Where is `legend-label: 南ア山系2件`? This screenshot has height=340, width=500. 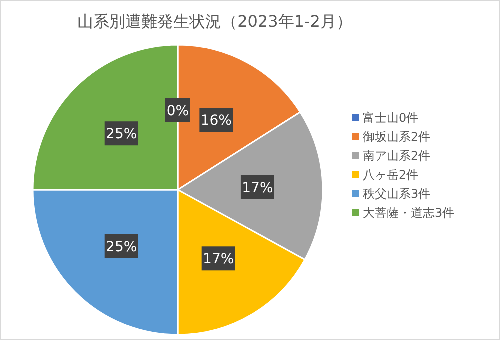
legend-label: 南ア山系2件 is located at coordinates (397, 156).